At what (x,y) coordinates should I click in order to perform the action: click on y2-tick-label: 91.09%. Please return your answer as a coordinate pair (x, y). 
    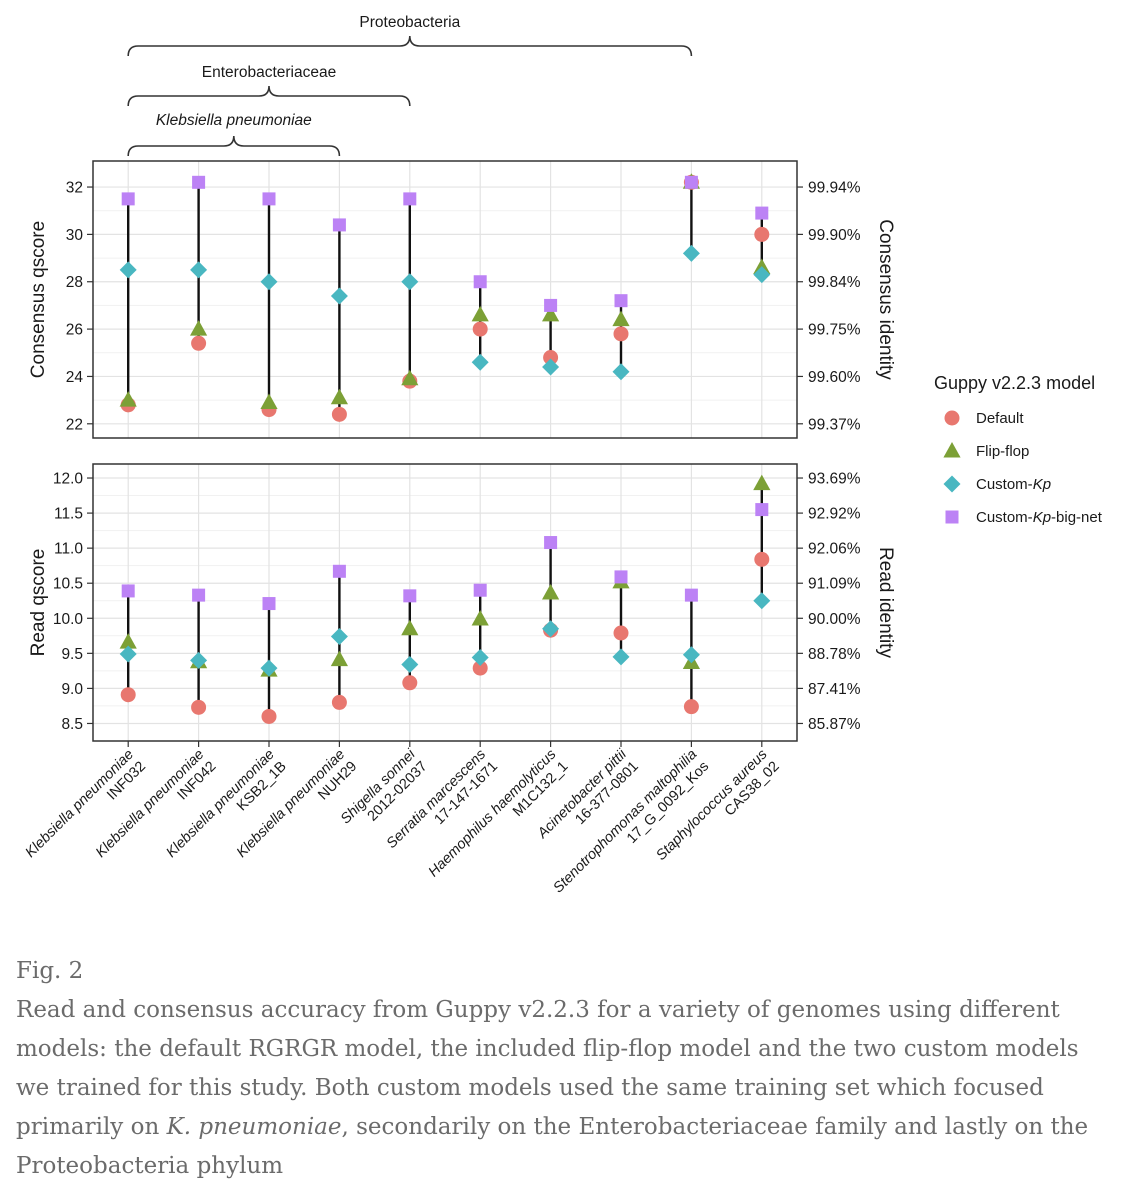
    Looking at the image, I should click on (834, 584).